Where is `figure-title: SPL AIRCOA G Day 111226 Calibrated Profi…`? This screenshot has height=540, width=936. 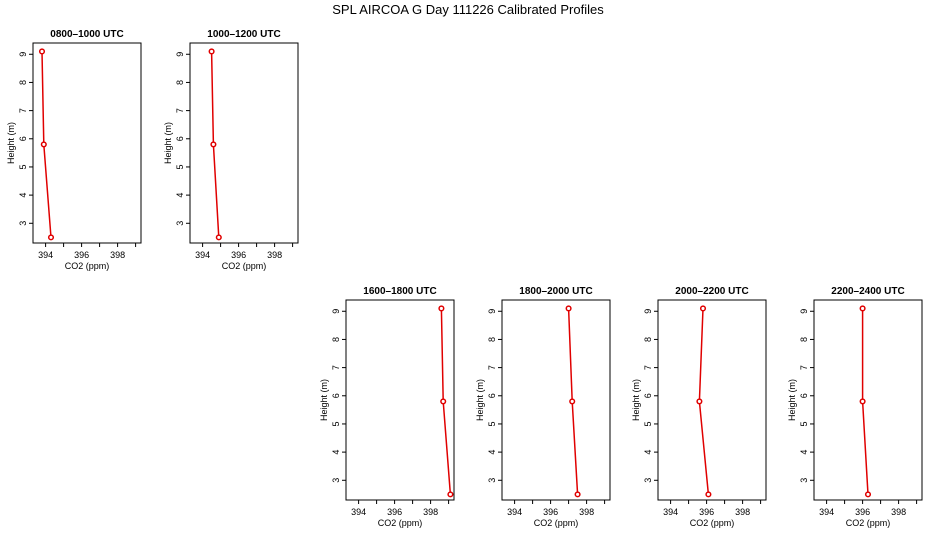 figure-title: SPL AIRCOA G Day 111226 Calibrated Profi… is located at coordinates (468, 9).